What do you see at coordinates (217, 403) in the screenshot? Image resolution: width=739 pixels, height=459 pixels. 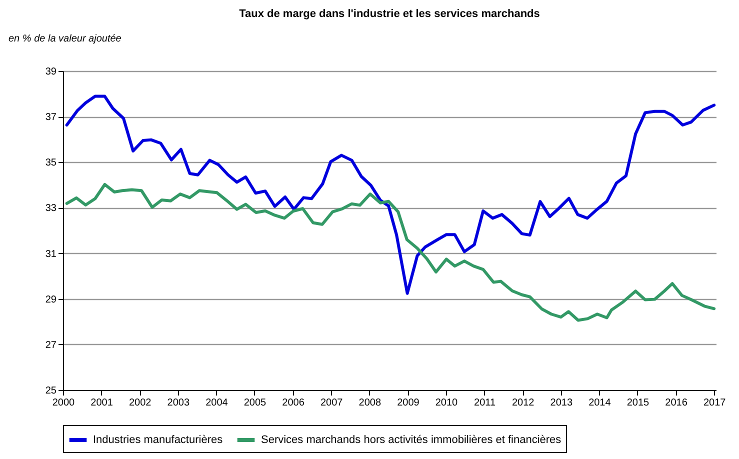 I see `x-tick-label: 2004` at bounding box center [217, 403].